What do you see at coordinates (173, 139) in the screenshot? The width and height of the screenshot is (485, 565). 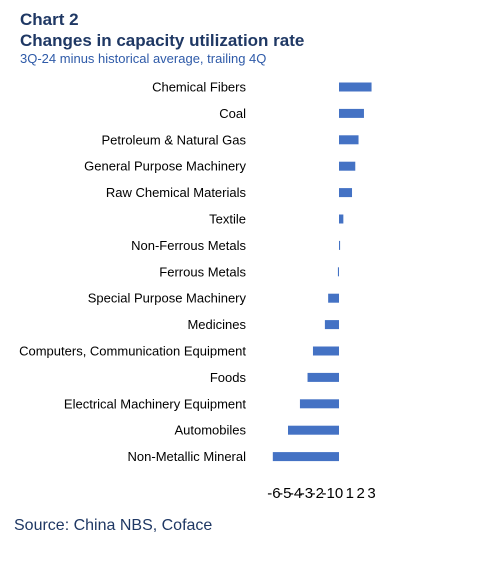 I see `category-label: Petroleum & Natural Gas` at bounding box center [173, 139].